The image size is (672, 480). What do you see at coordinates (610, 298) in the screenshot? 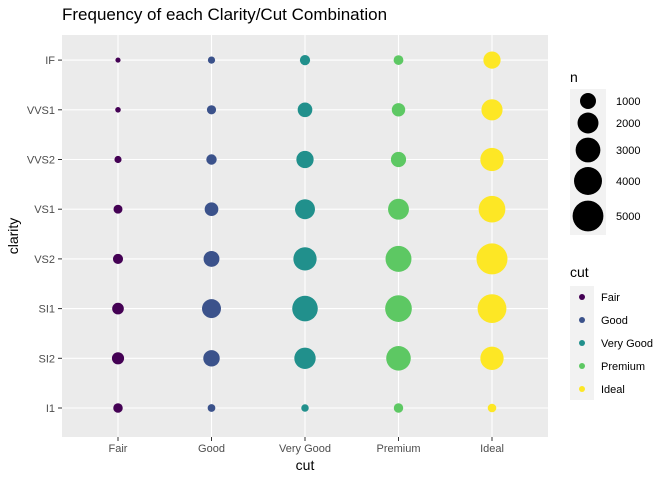
I see `color-legend-label: Fair` at bounding box center [610, 298].